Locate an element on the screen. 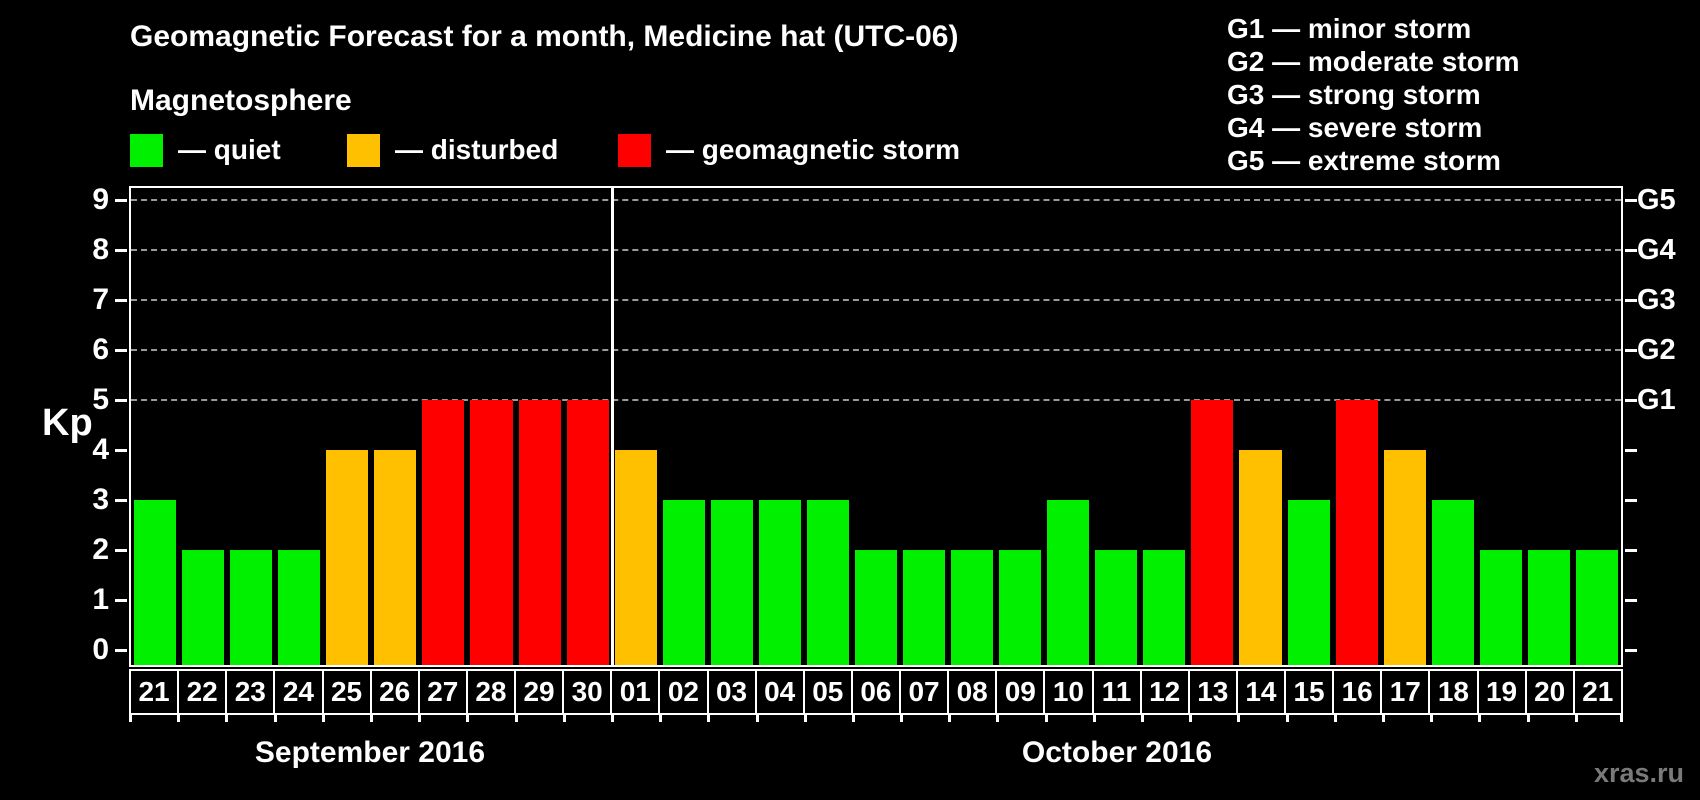 The width and height of the screenshot is (1700, 800). day-label-13: 13 is located at coordinates (1212, 692).